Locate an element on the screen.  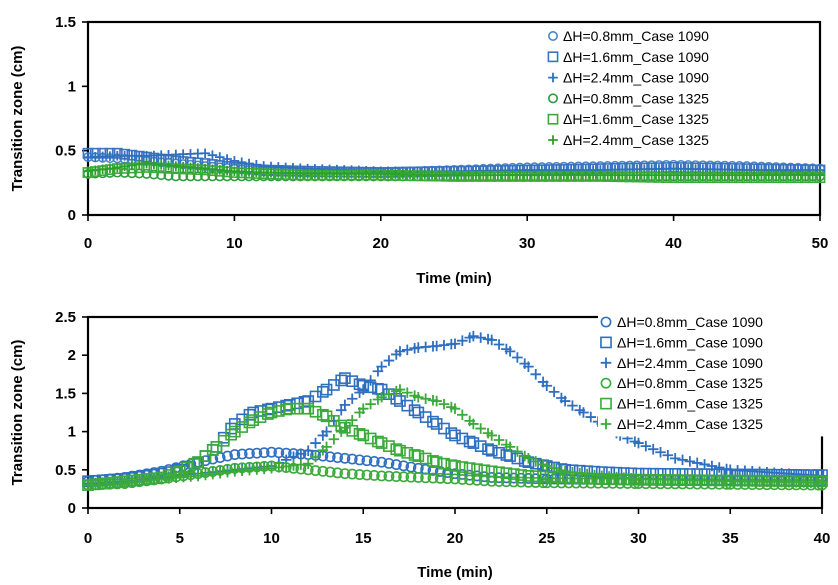
y-tick-label: 0 is located at coordinates (72, 508).